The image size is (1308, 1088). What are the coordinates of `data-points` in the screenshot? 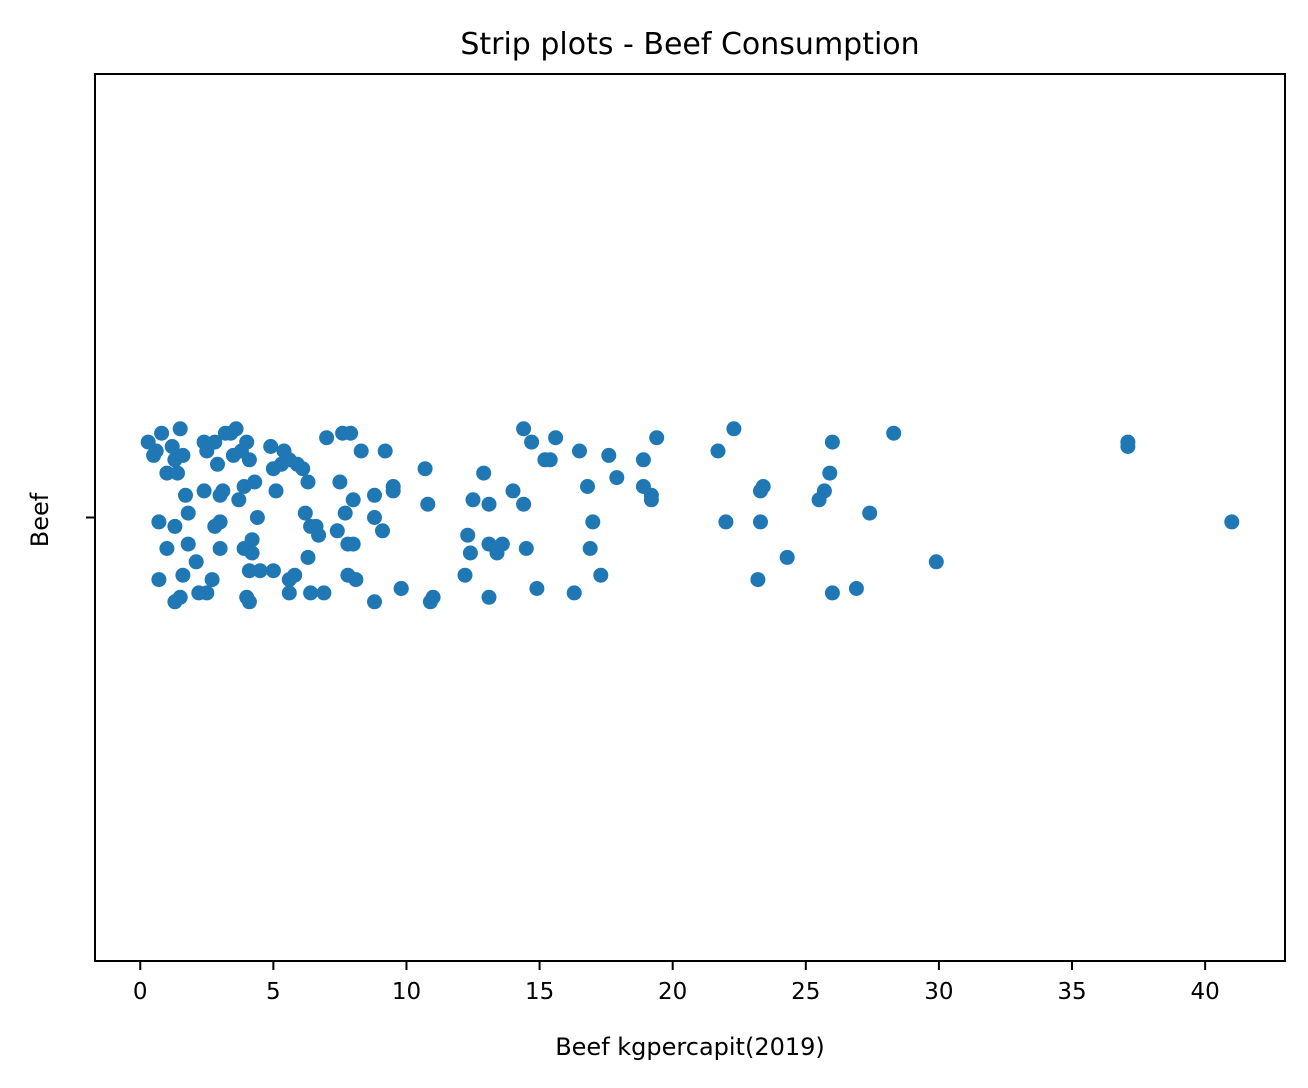 It's located at (690, 515).